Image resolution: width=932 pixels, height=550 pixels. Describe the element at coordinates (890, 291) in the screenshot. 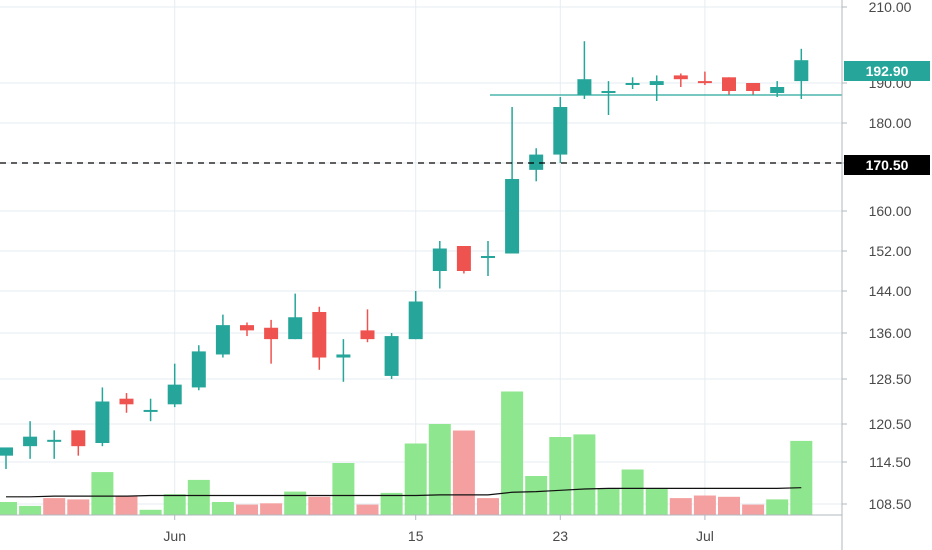

I see `price-tick-label: 144.00` at that location.